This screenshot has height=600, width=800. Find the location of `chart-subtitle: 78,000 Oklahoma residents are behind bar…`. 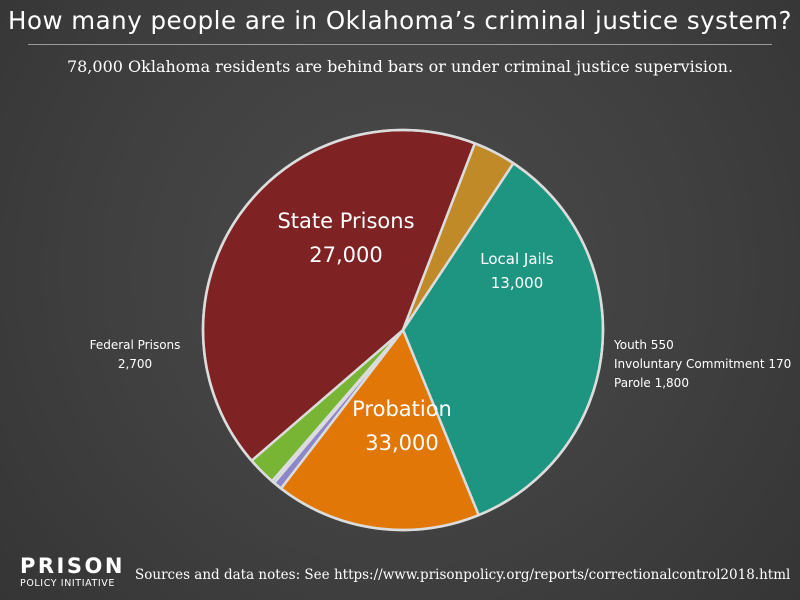

chart-subtitle: 78,000 Oklahoma residents are behind bar… is located at coordinates (400, 66).